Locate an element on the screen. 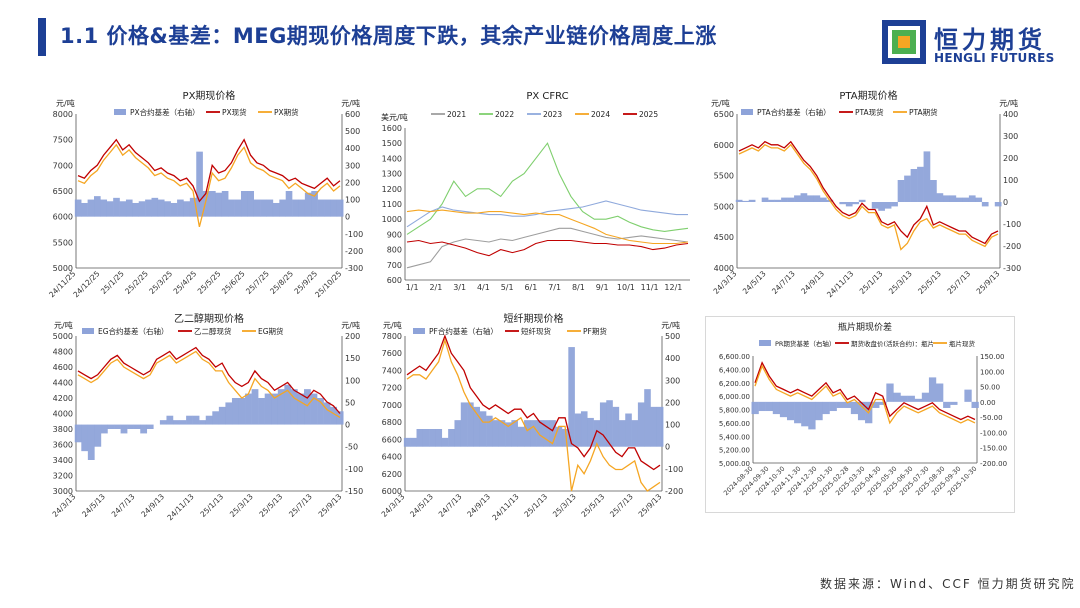 The width and height of the screenshot is (1080, 608). y-tick-label: 7600 is located at coordinates (392, 353).